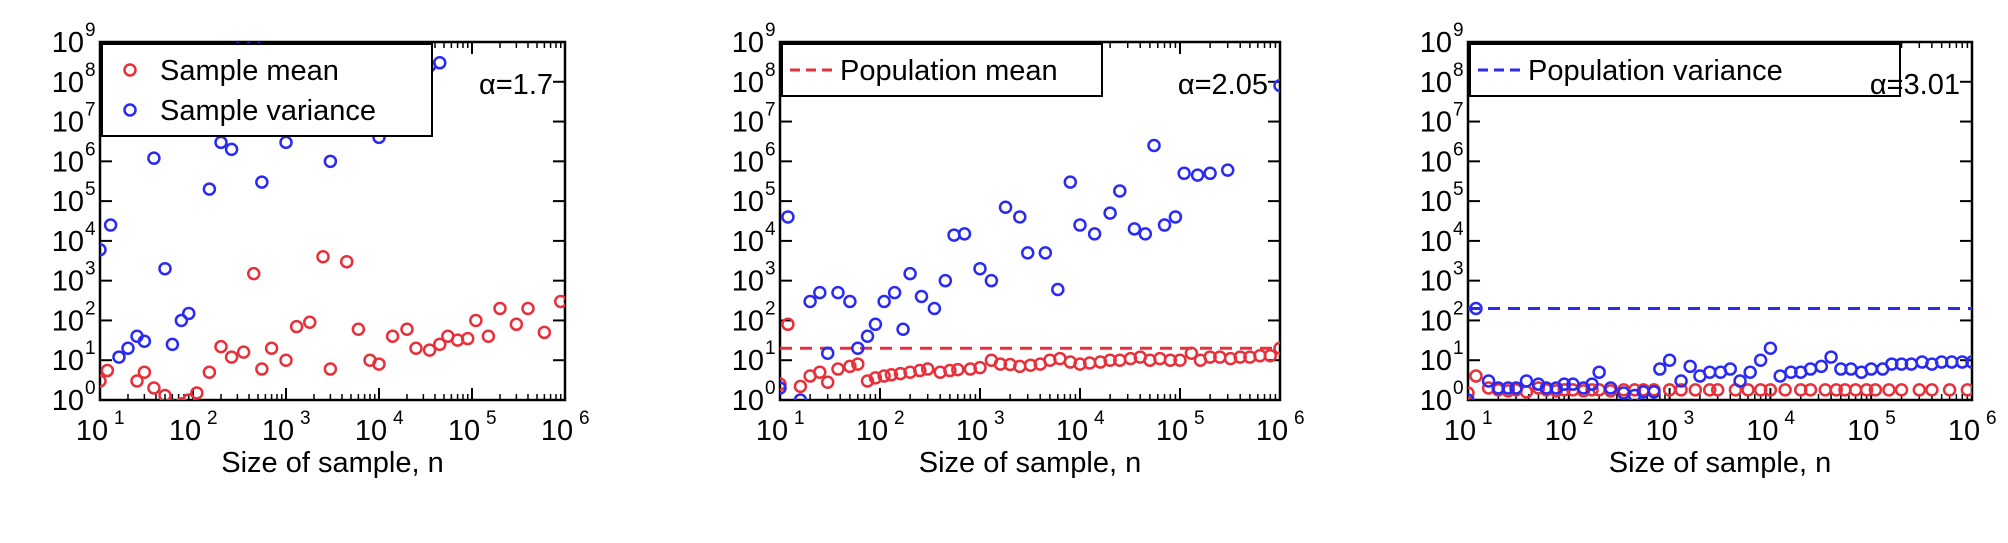 The image size is (2008, 543). I want to click on y-tick-exponent: 2, so click(1458, 308).